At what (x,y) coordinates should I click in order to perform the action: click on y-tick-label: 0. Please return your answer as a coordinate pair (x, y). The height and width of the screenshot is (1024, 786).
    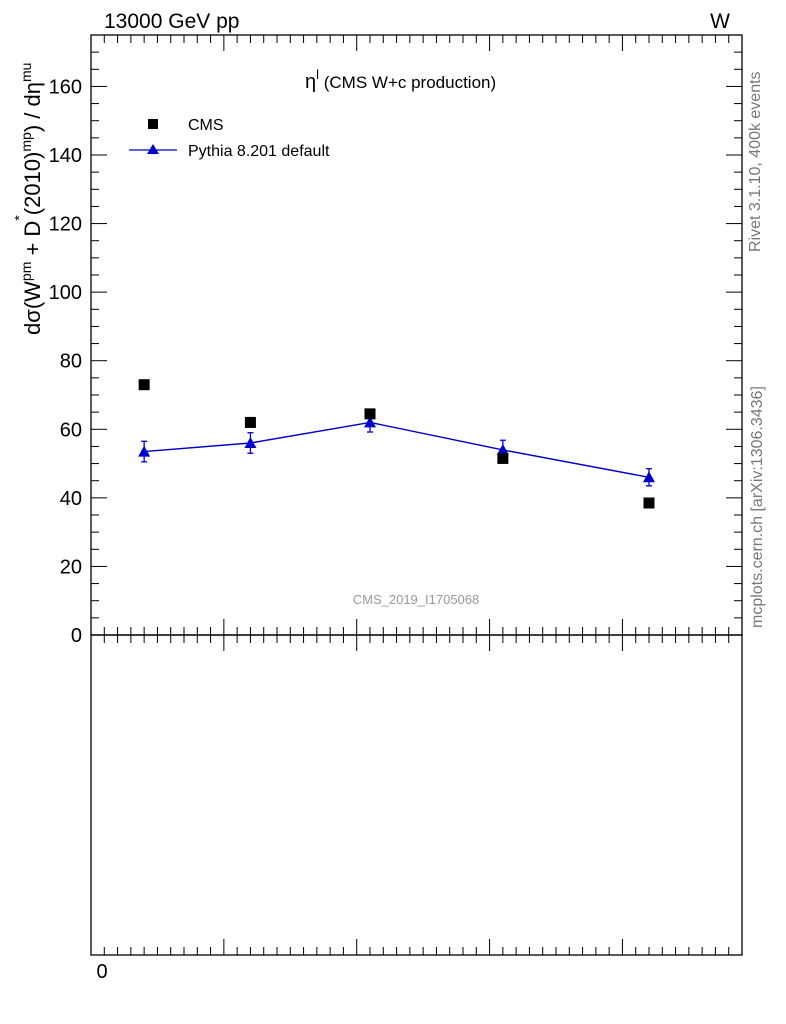
    Looking at the image, I should click on (76, 636).